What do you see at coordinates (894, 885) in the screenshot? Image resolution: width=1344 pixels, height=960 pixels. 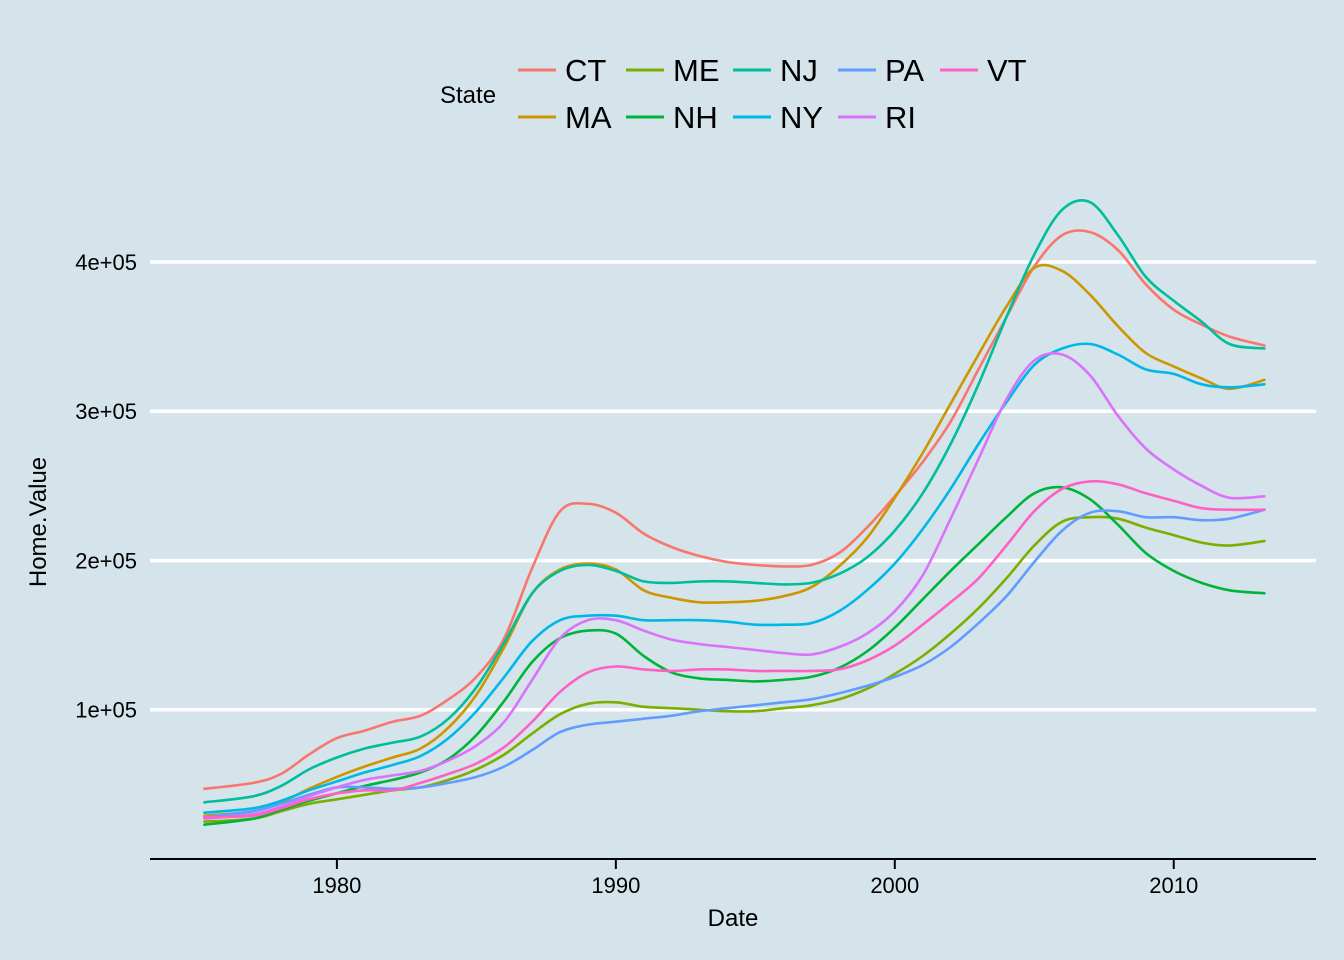 I see `x-tick-label: 2000` at bounding box center [894, 885].